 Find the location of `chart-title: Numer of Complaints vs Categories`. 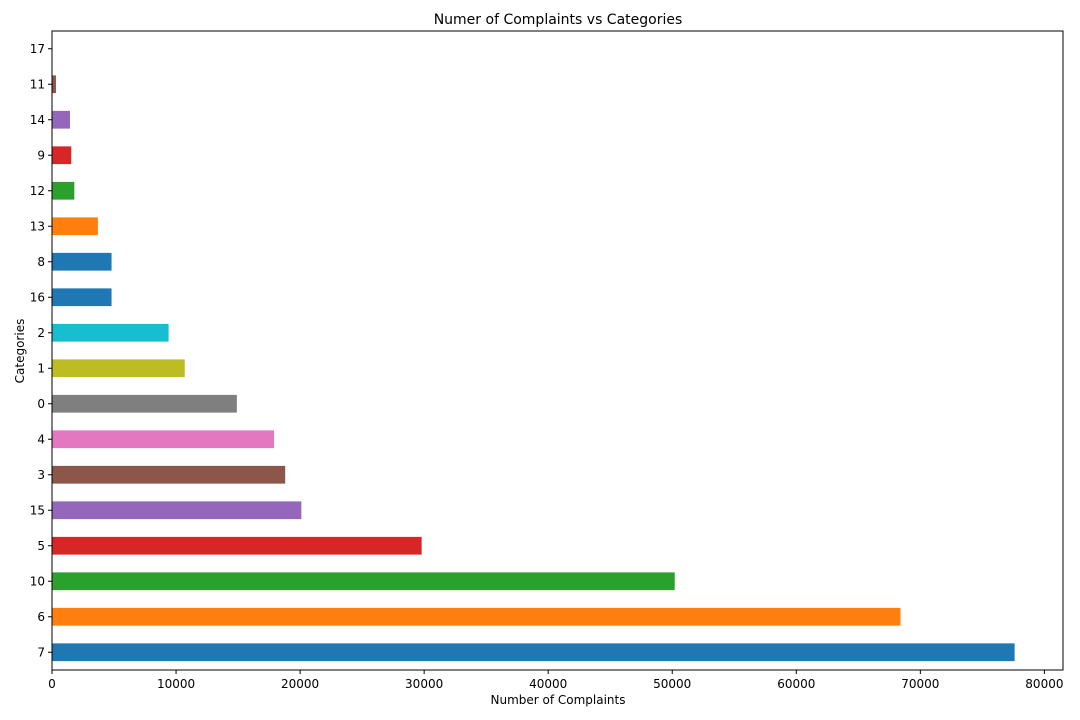

chart-title: Numer of Complaints vs Categories is located at coordinates (558, 20).